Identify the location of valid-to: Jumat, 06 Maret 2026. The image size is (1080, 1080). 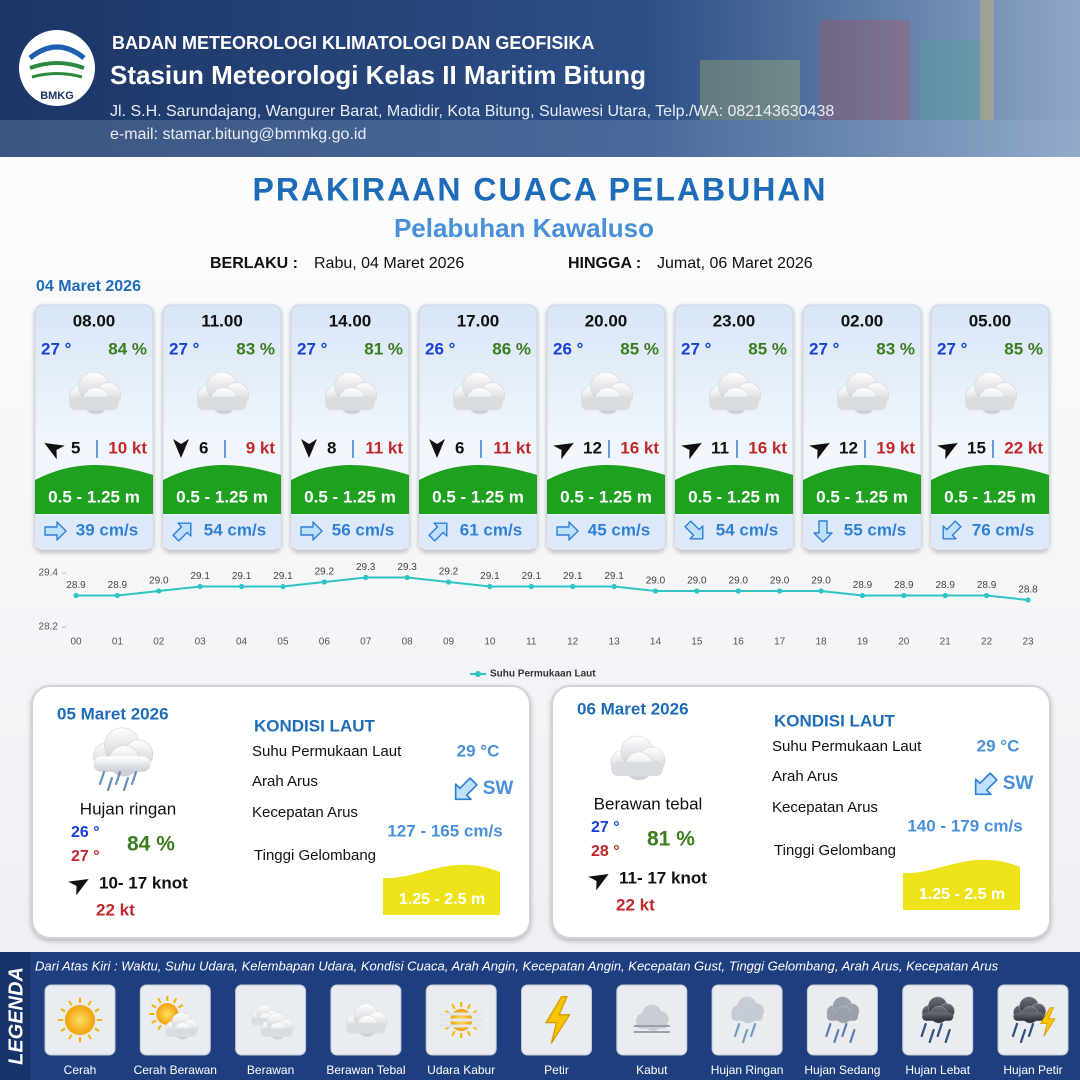
(735, 263).